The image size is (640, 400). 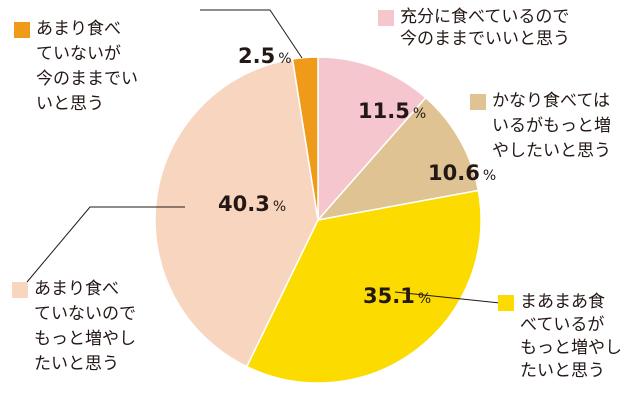 What do you see at coordinates (105, 244) in the screenshot?
I see `leader-line-little-want-more` at bounding box center [105, 244].